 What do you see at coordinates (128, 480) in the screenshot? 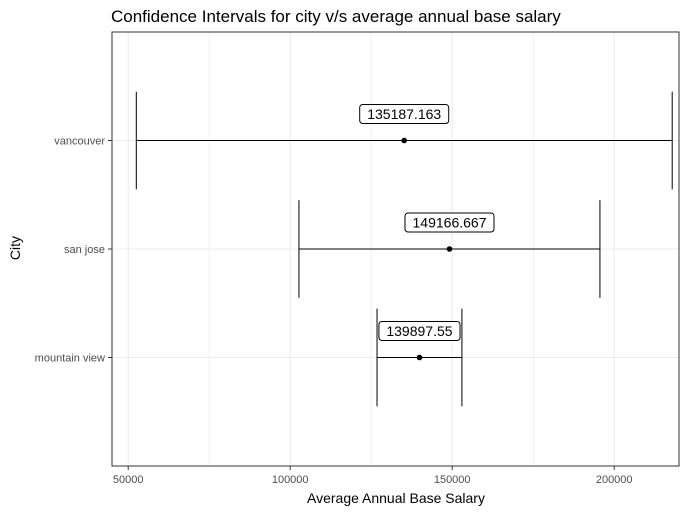
I see `x-tick-label: 50000` at bounding box center [128, 480].